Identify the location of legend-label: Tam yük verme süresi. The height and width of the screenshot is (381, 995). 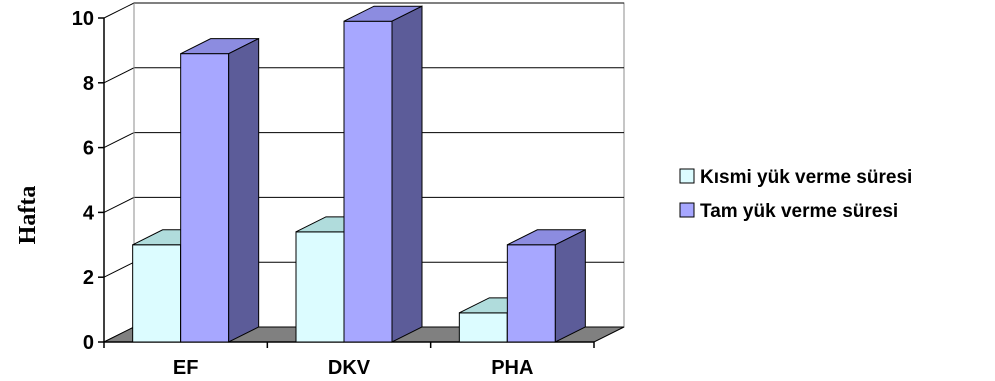
(799, 211).